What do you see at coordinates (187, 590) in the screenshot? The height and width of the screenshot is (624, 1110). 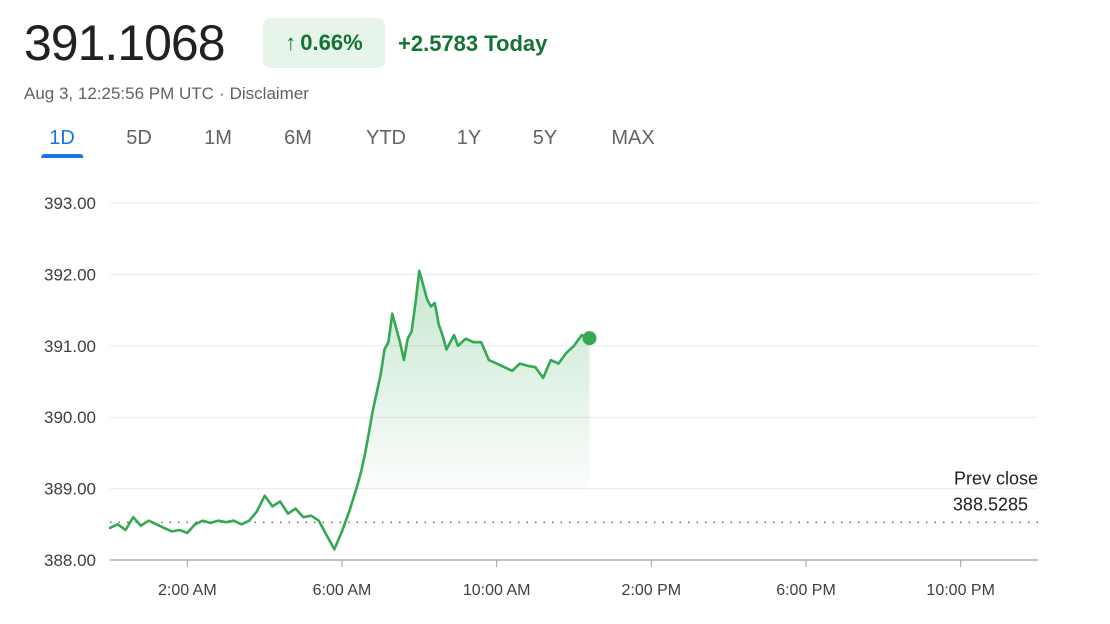 I see `x-tick-label: 2:00 AM` at bounding box center [187, 590].